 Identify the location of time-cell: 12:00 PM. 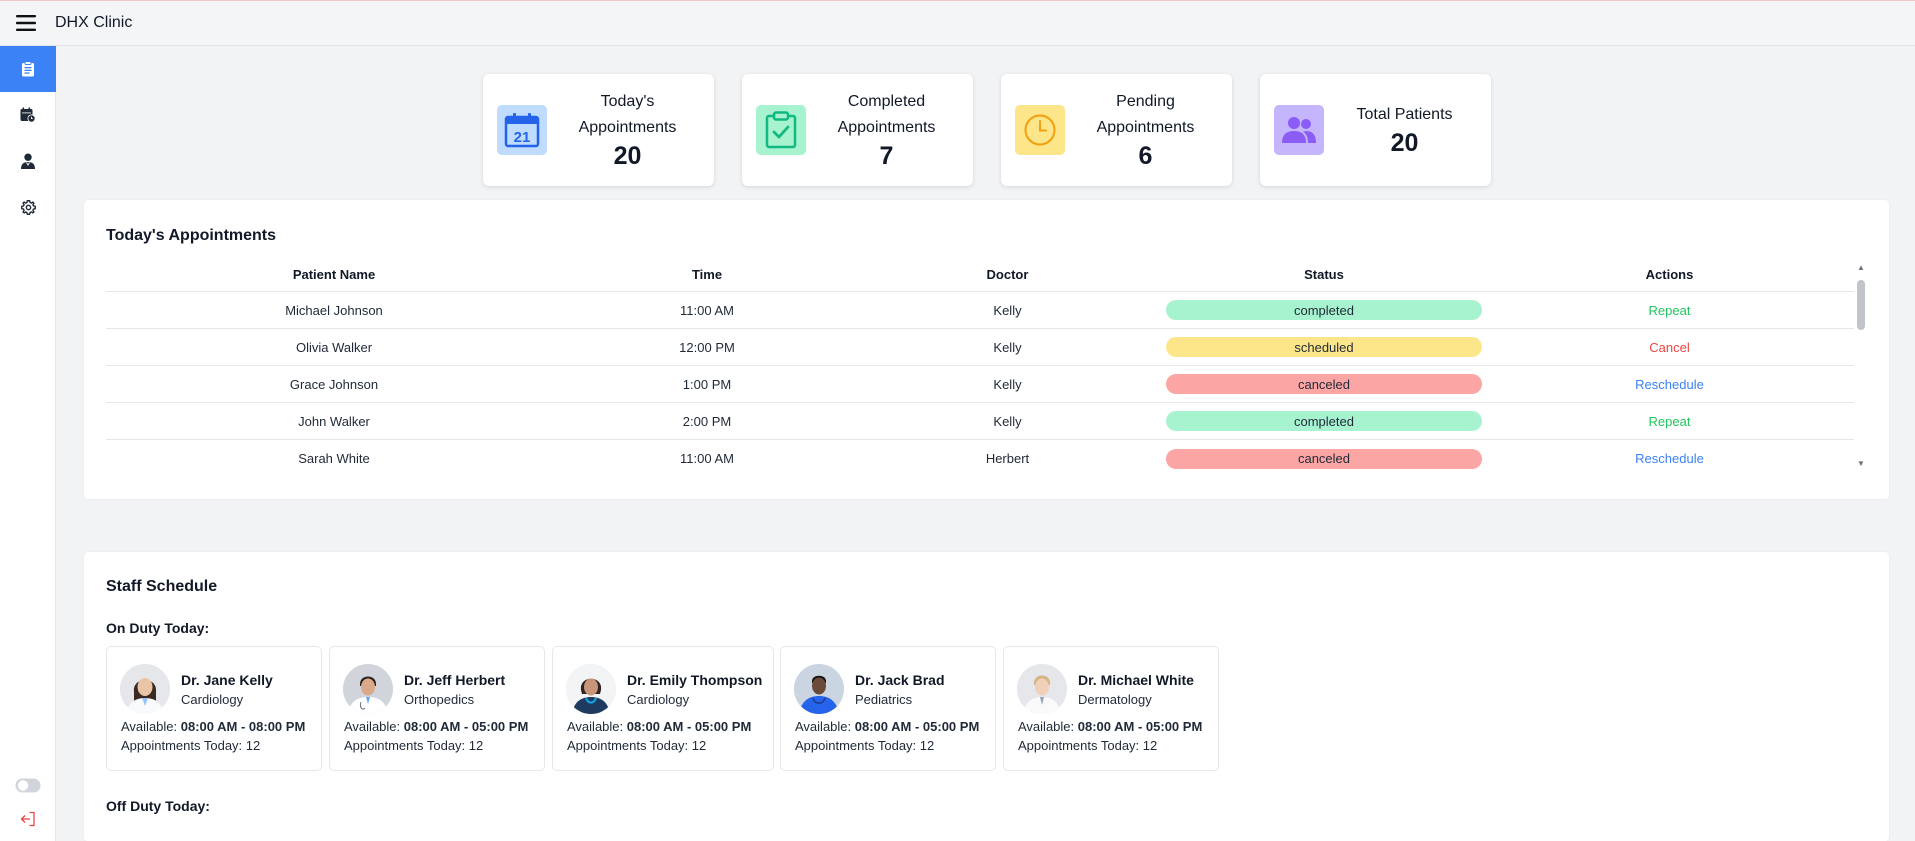
(707, 347).